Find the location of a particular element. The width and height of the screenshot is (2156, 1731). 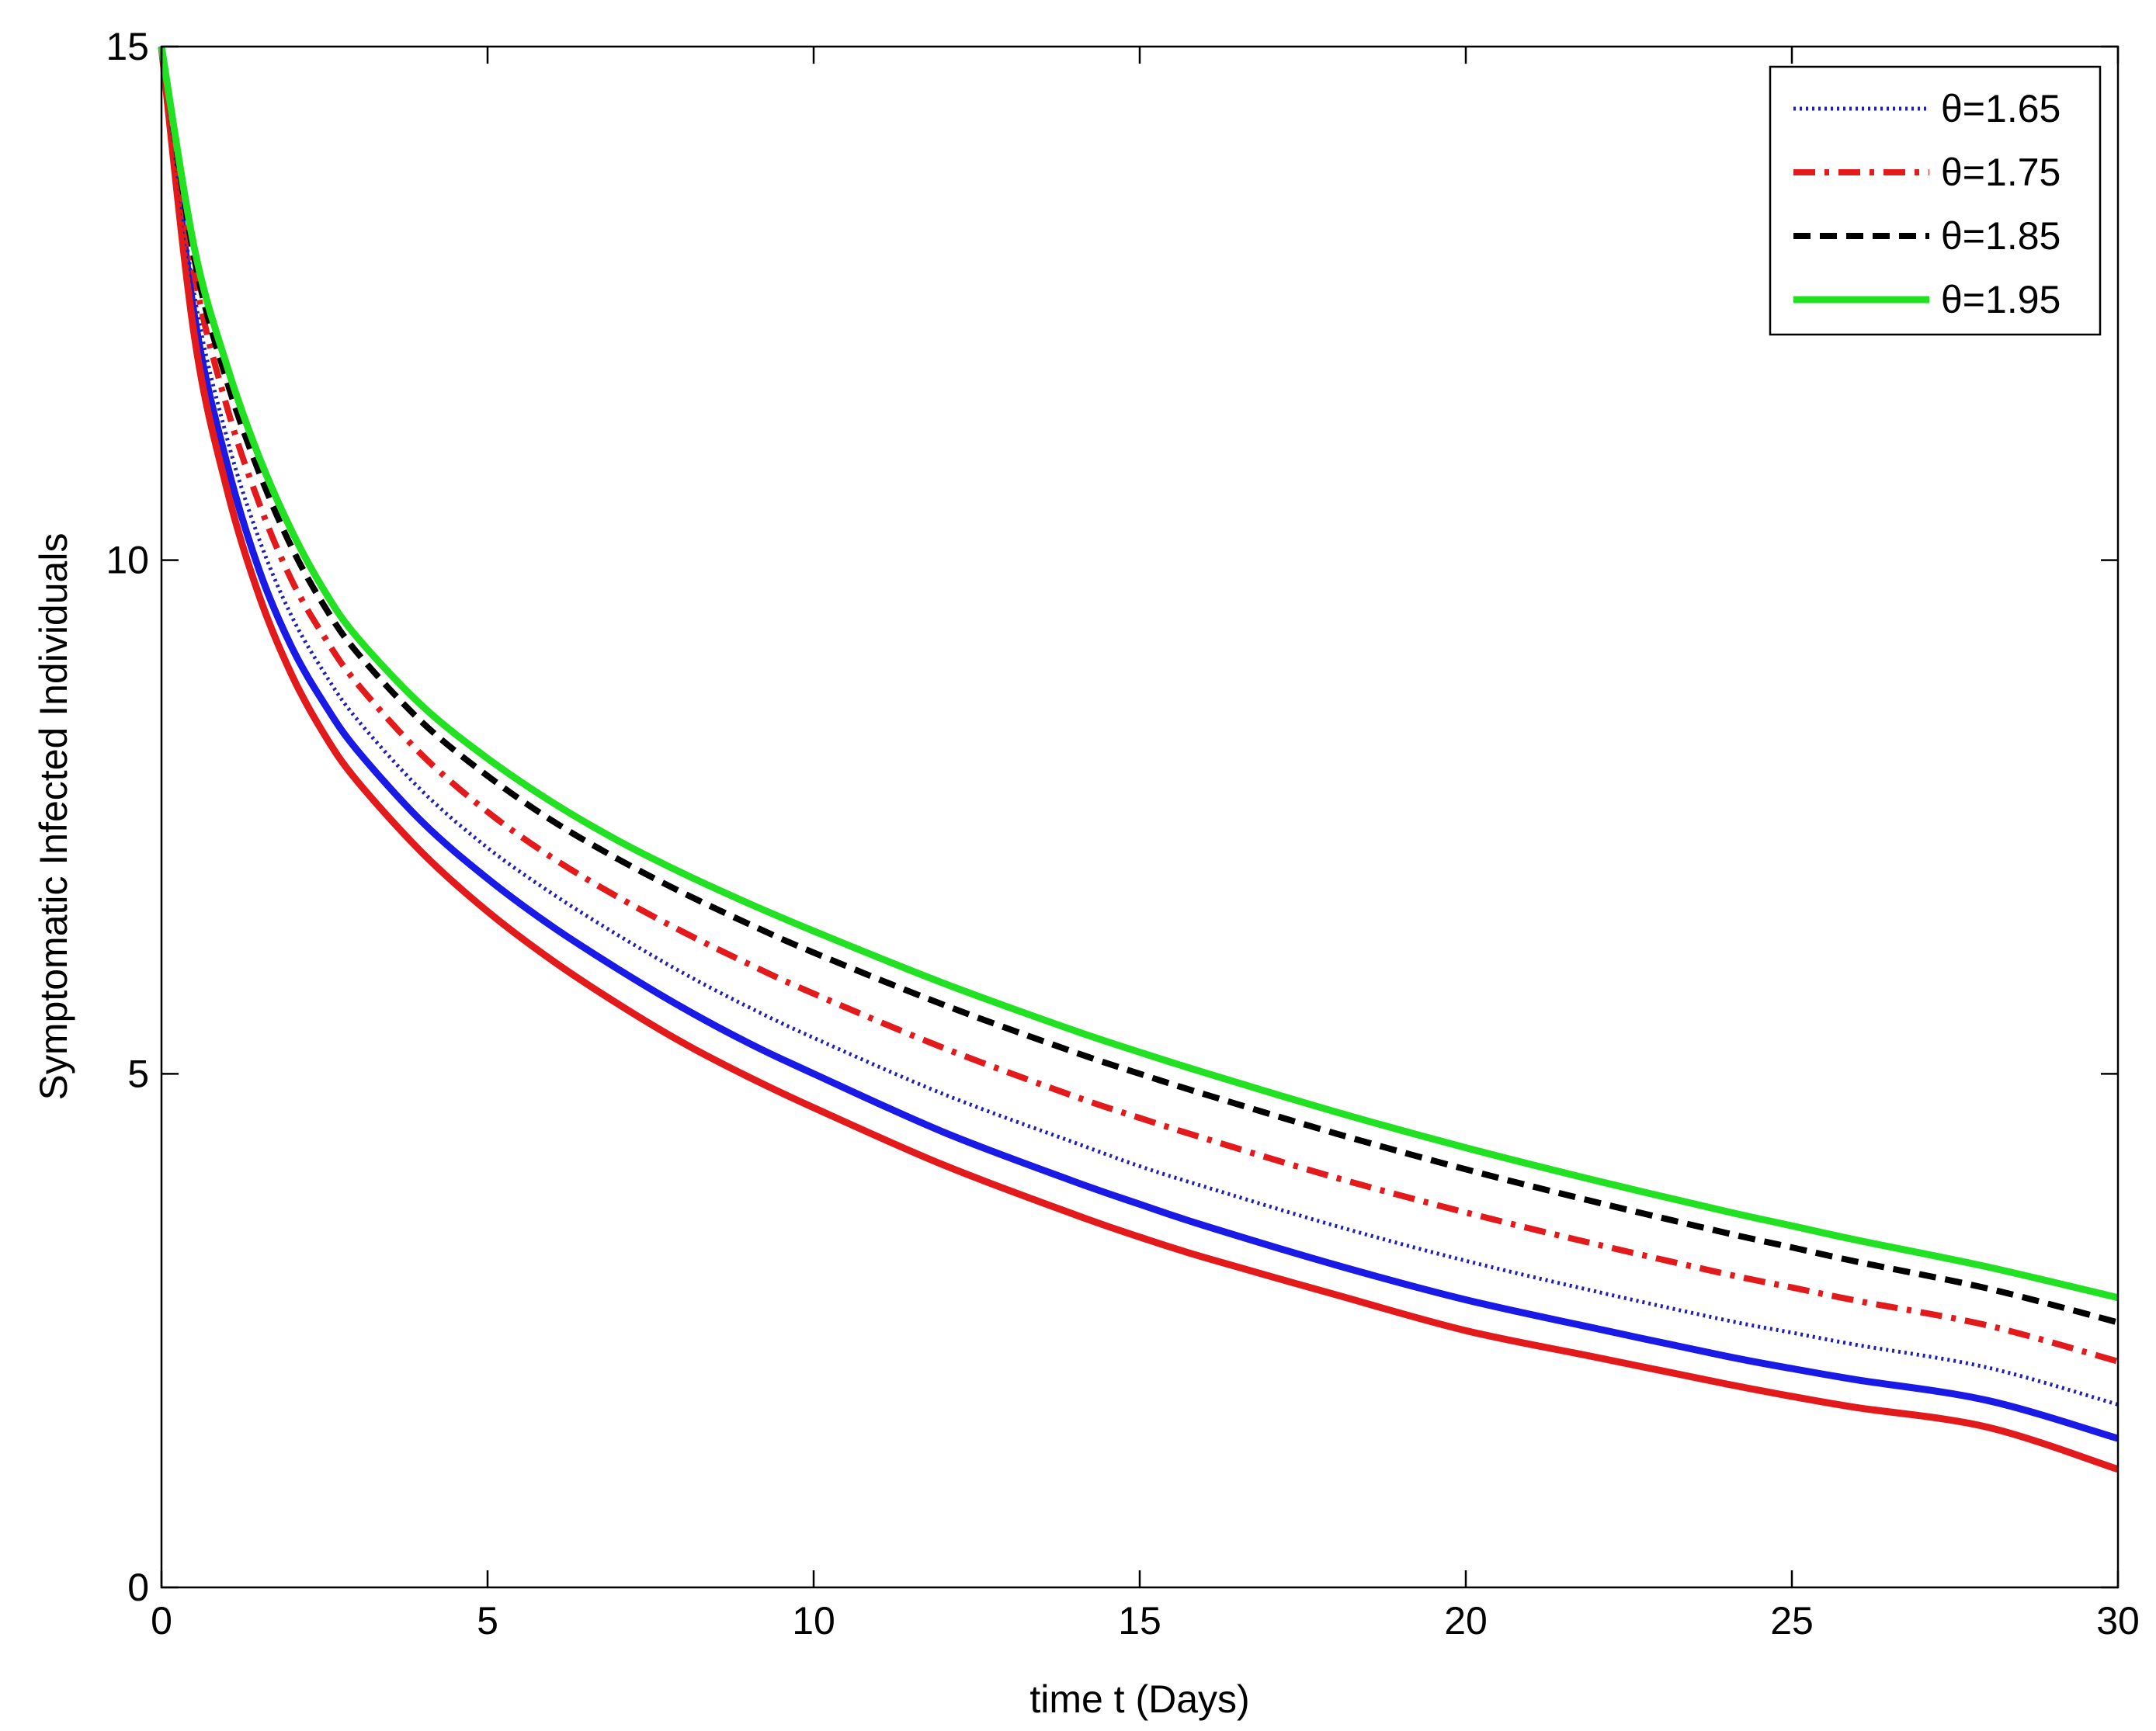

x-tick-label: 15 is located at coordinates (1139, 1621).